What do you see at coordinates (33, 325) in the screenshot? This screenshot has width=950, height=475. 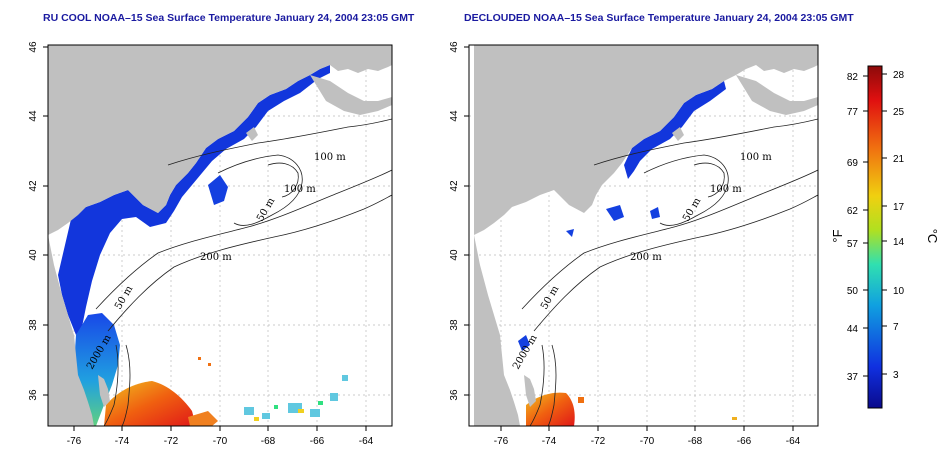 I see `left-lat-tick-label: 38` at bounding box center [33, 325].